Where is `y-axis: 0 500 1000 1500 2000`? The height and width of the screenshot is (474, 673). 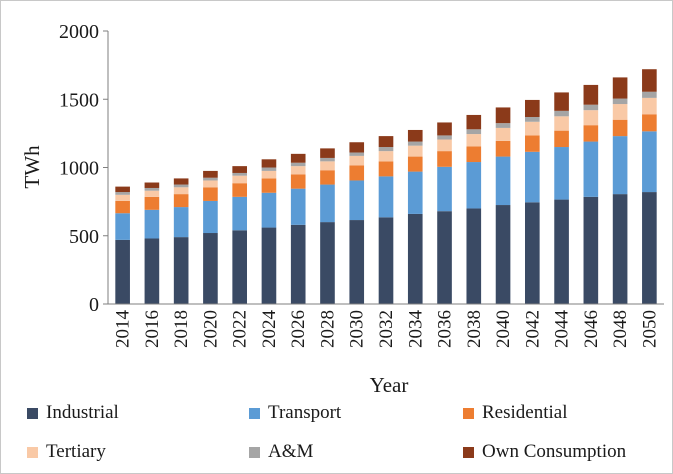 y-axis: 0 500 1000 1500 2000 is located at coordinates (84, 168).